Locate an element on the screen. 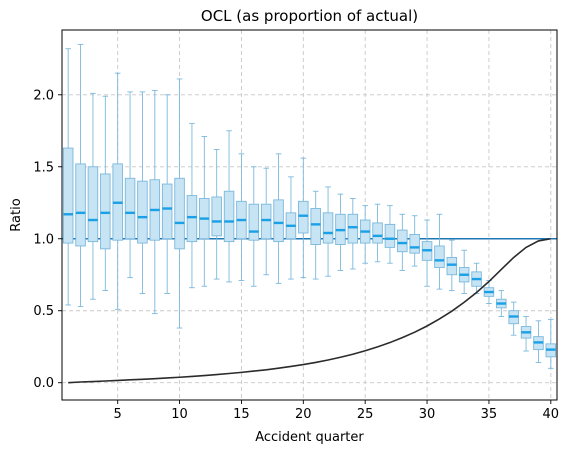  x-axis-label: Accident quarter is located at coordinates (309, 437).